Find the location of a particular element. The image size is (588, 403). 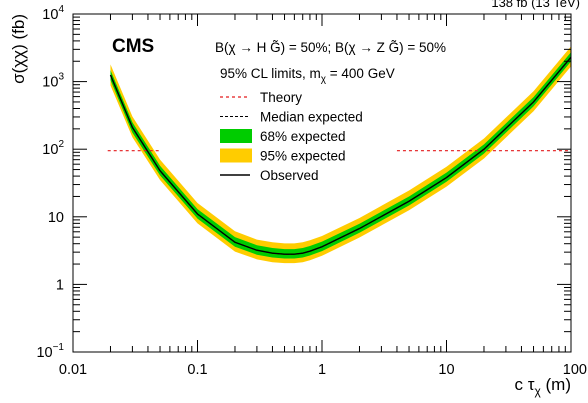

legend-label: Median expected is located at coordinates (311, 117).